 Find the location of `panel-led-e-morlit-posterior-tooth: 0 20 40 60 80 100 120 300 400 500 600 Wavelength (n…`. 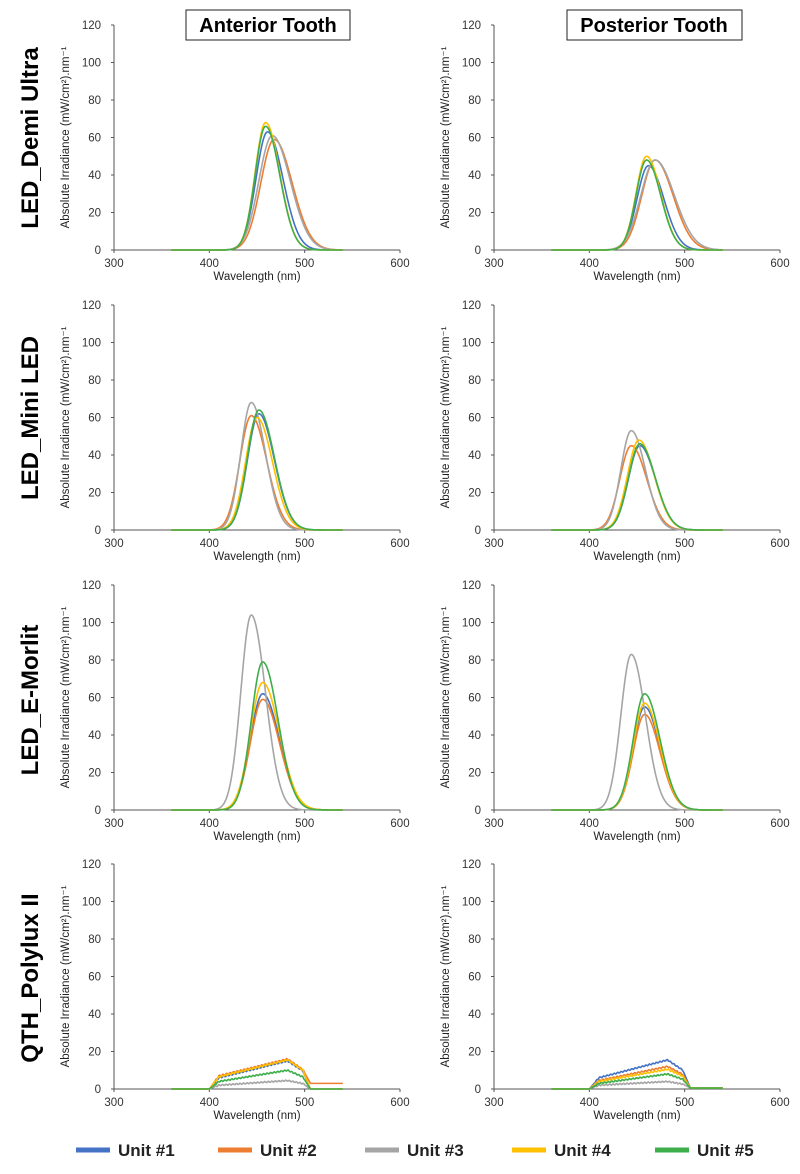

panel-led-e-morlit-posterior-tooth: 0 20 40 60 80 100 120 300 400 500 600 Wavelength (n… is located at coordinates (615, 711).